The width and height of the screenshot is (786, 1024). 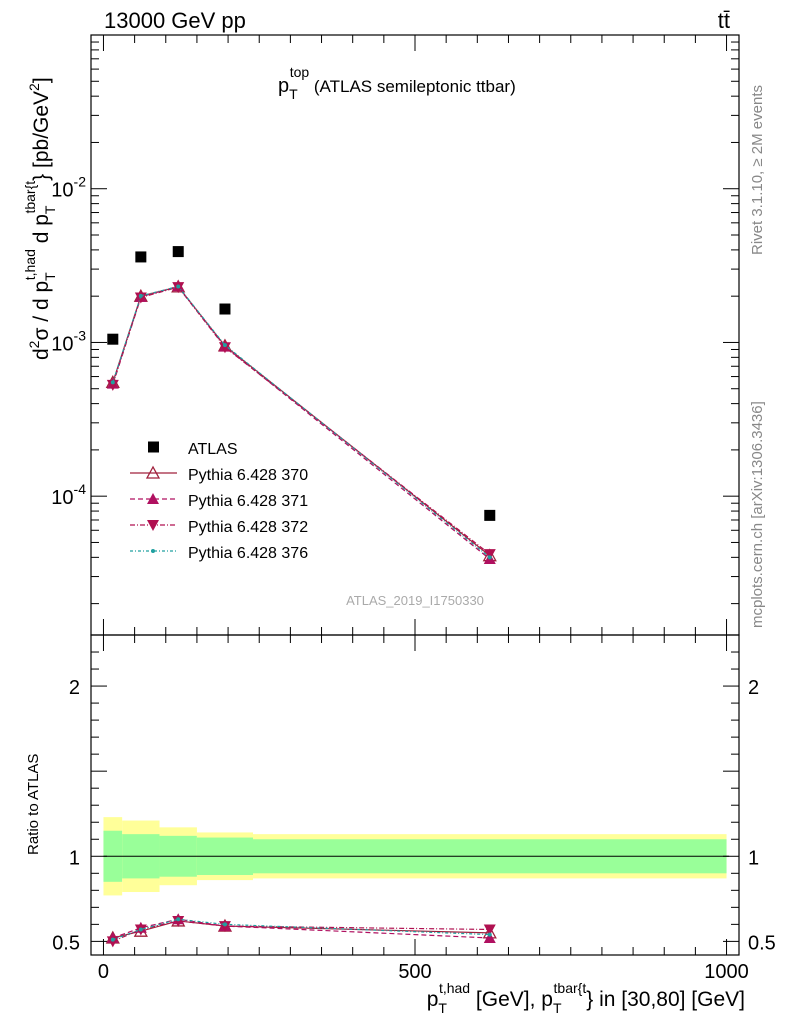 I want to click on mcplots-label: mcplots.cern.ch [arXiv:1306.3436], so click(x=757, y=514).